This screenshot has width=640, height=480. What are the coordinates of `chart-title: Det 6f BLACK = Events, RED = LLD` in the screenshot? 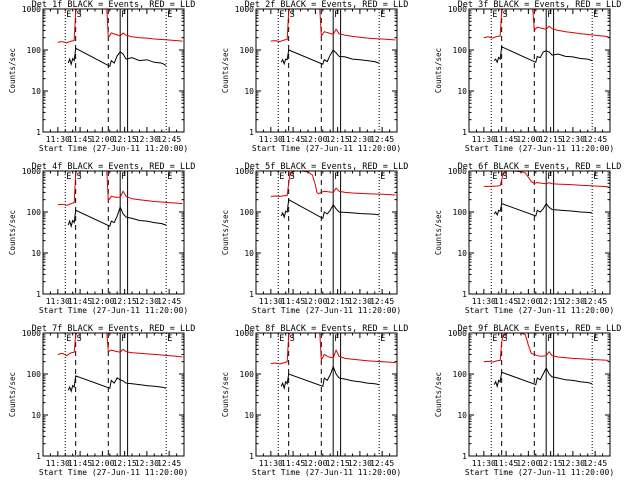 It's located at (540, 167).